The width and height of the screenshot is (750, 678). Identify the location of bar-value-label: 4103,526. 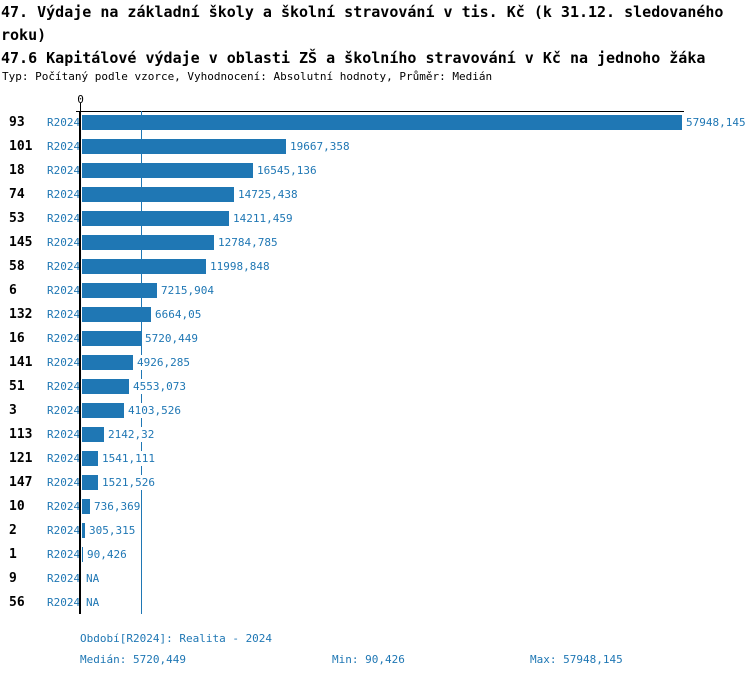
(154, 410).